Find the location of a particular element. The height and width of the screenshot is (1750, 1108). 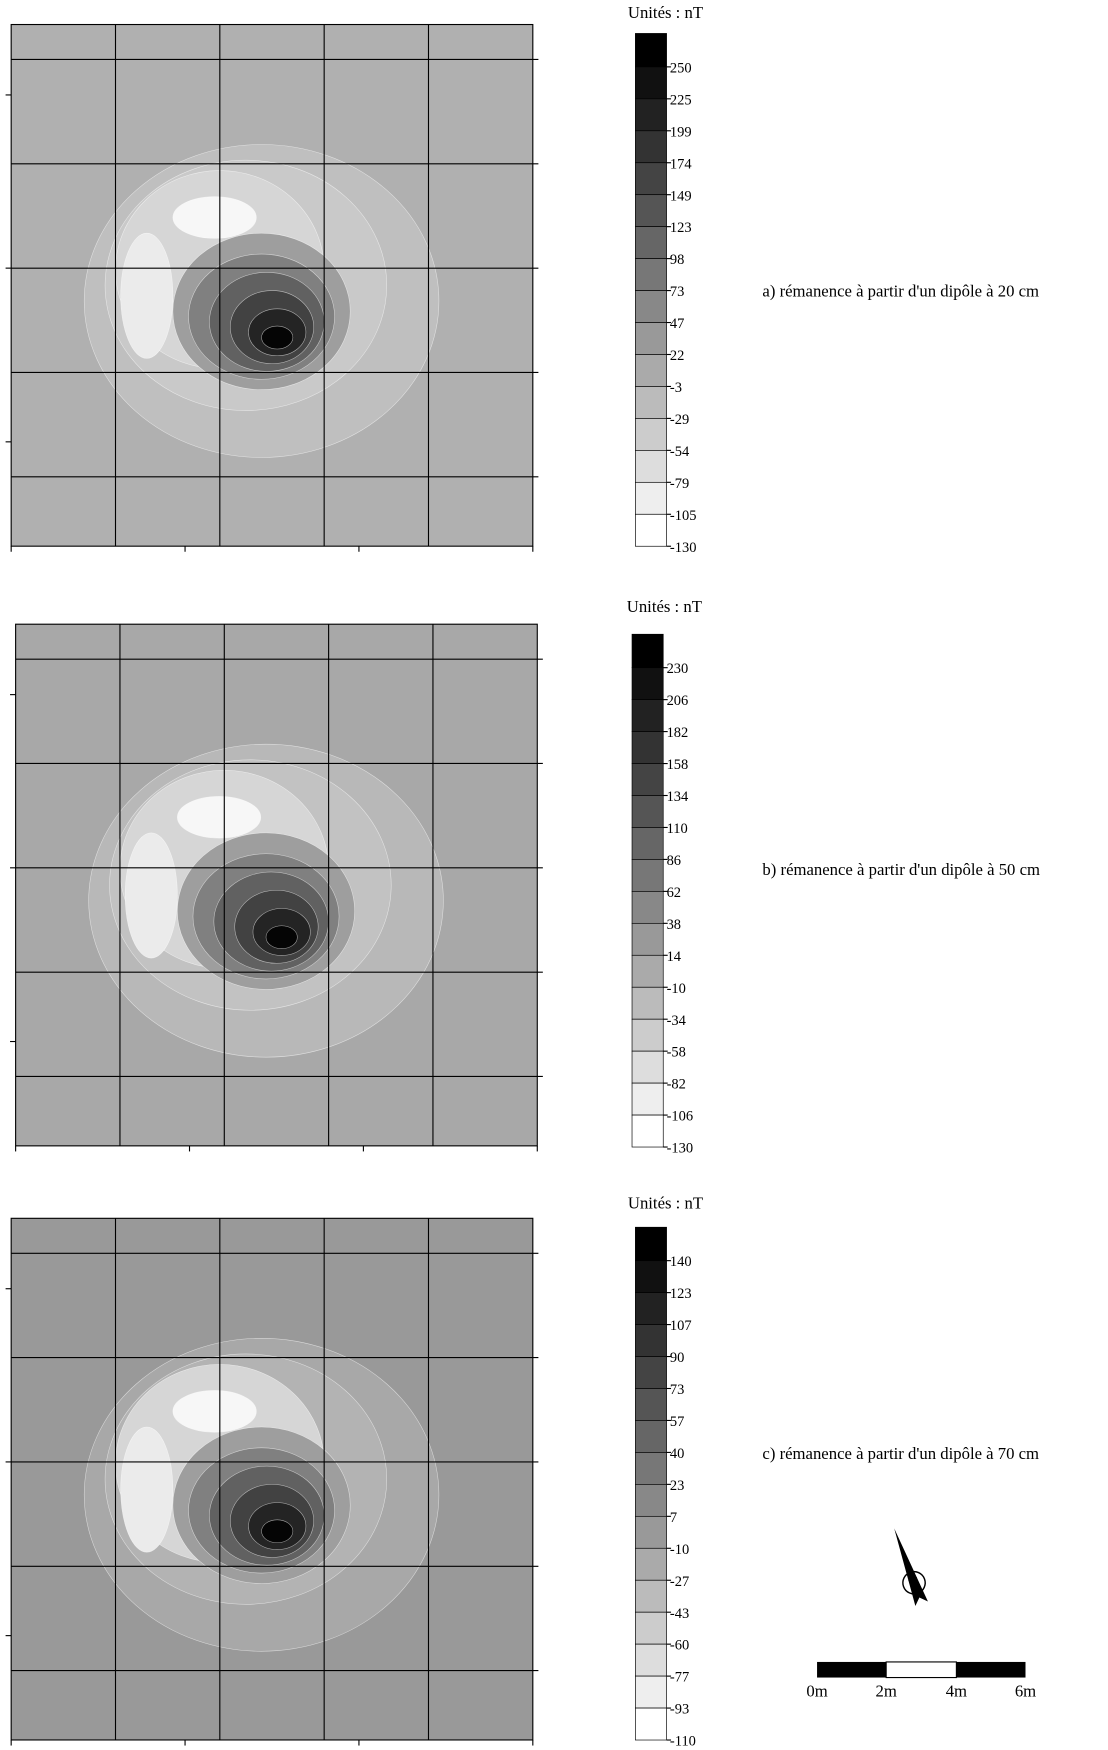

legend-label: 182 is located at coordinates (678, 733).